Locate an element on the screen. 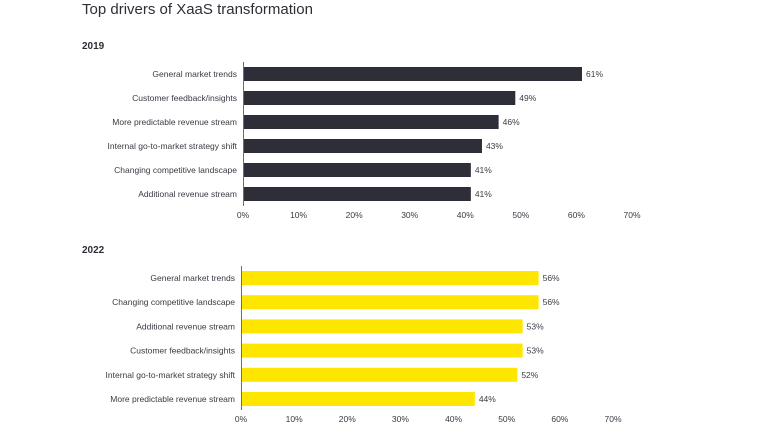 The width and height of the screenshot is (760, 439). x-tick-label-2022-60: 60% is located at coordinates (559, 419).